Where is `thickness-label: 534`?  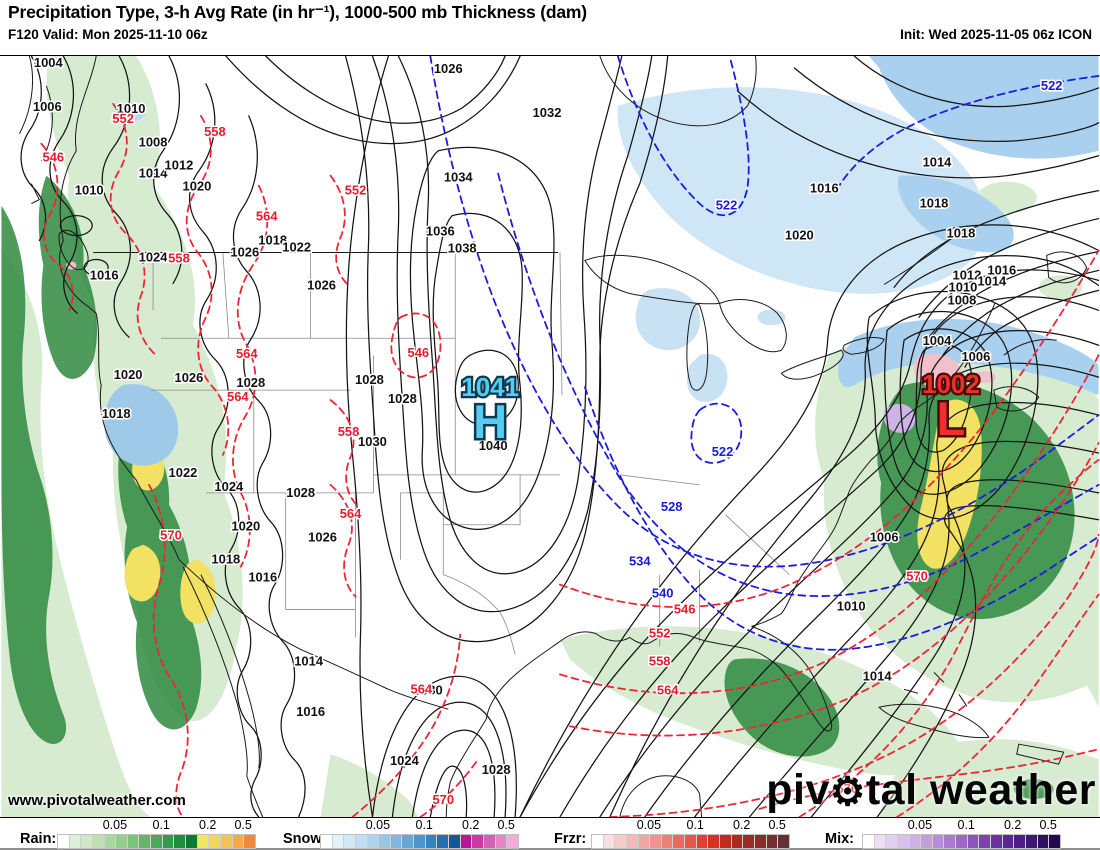 thickness-label: 534 is located at coordinates (640, 561).